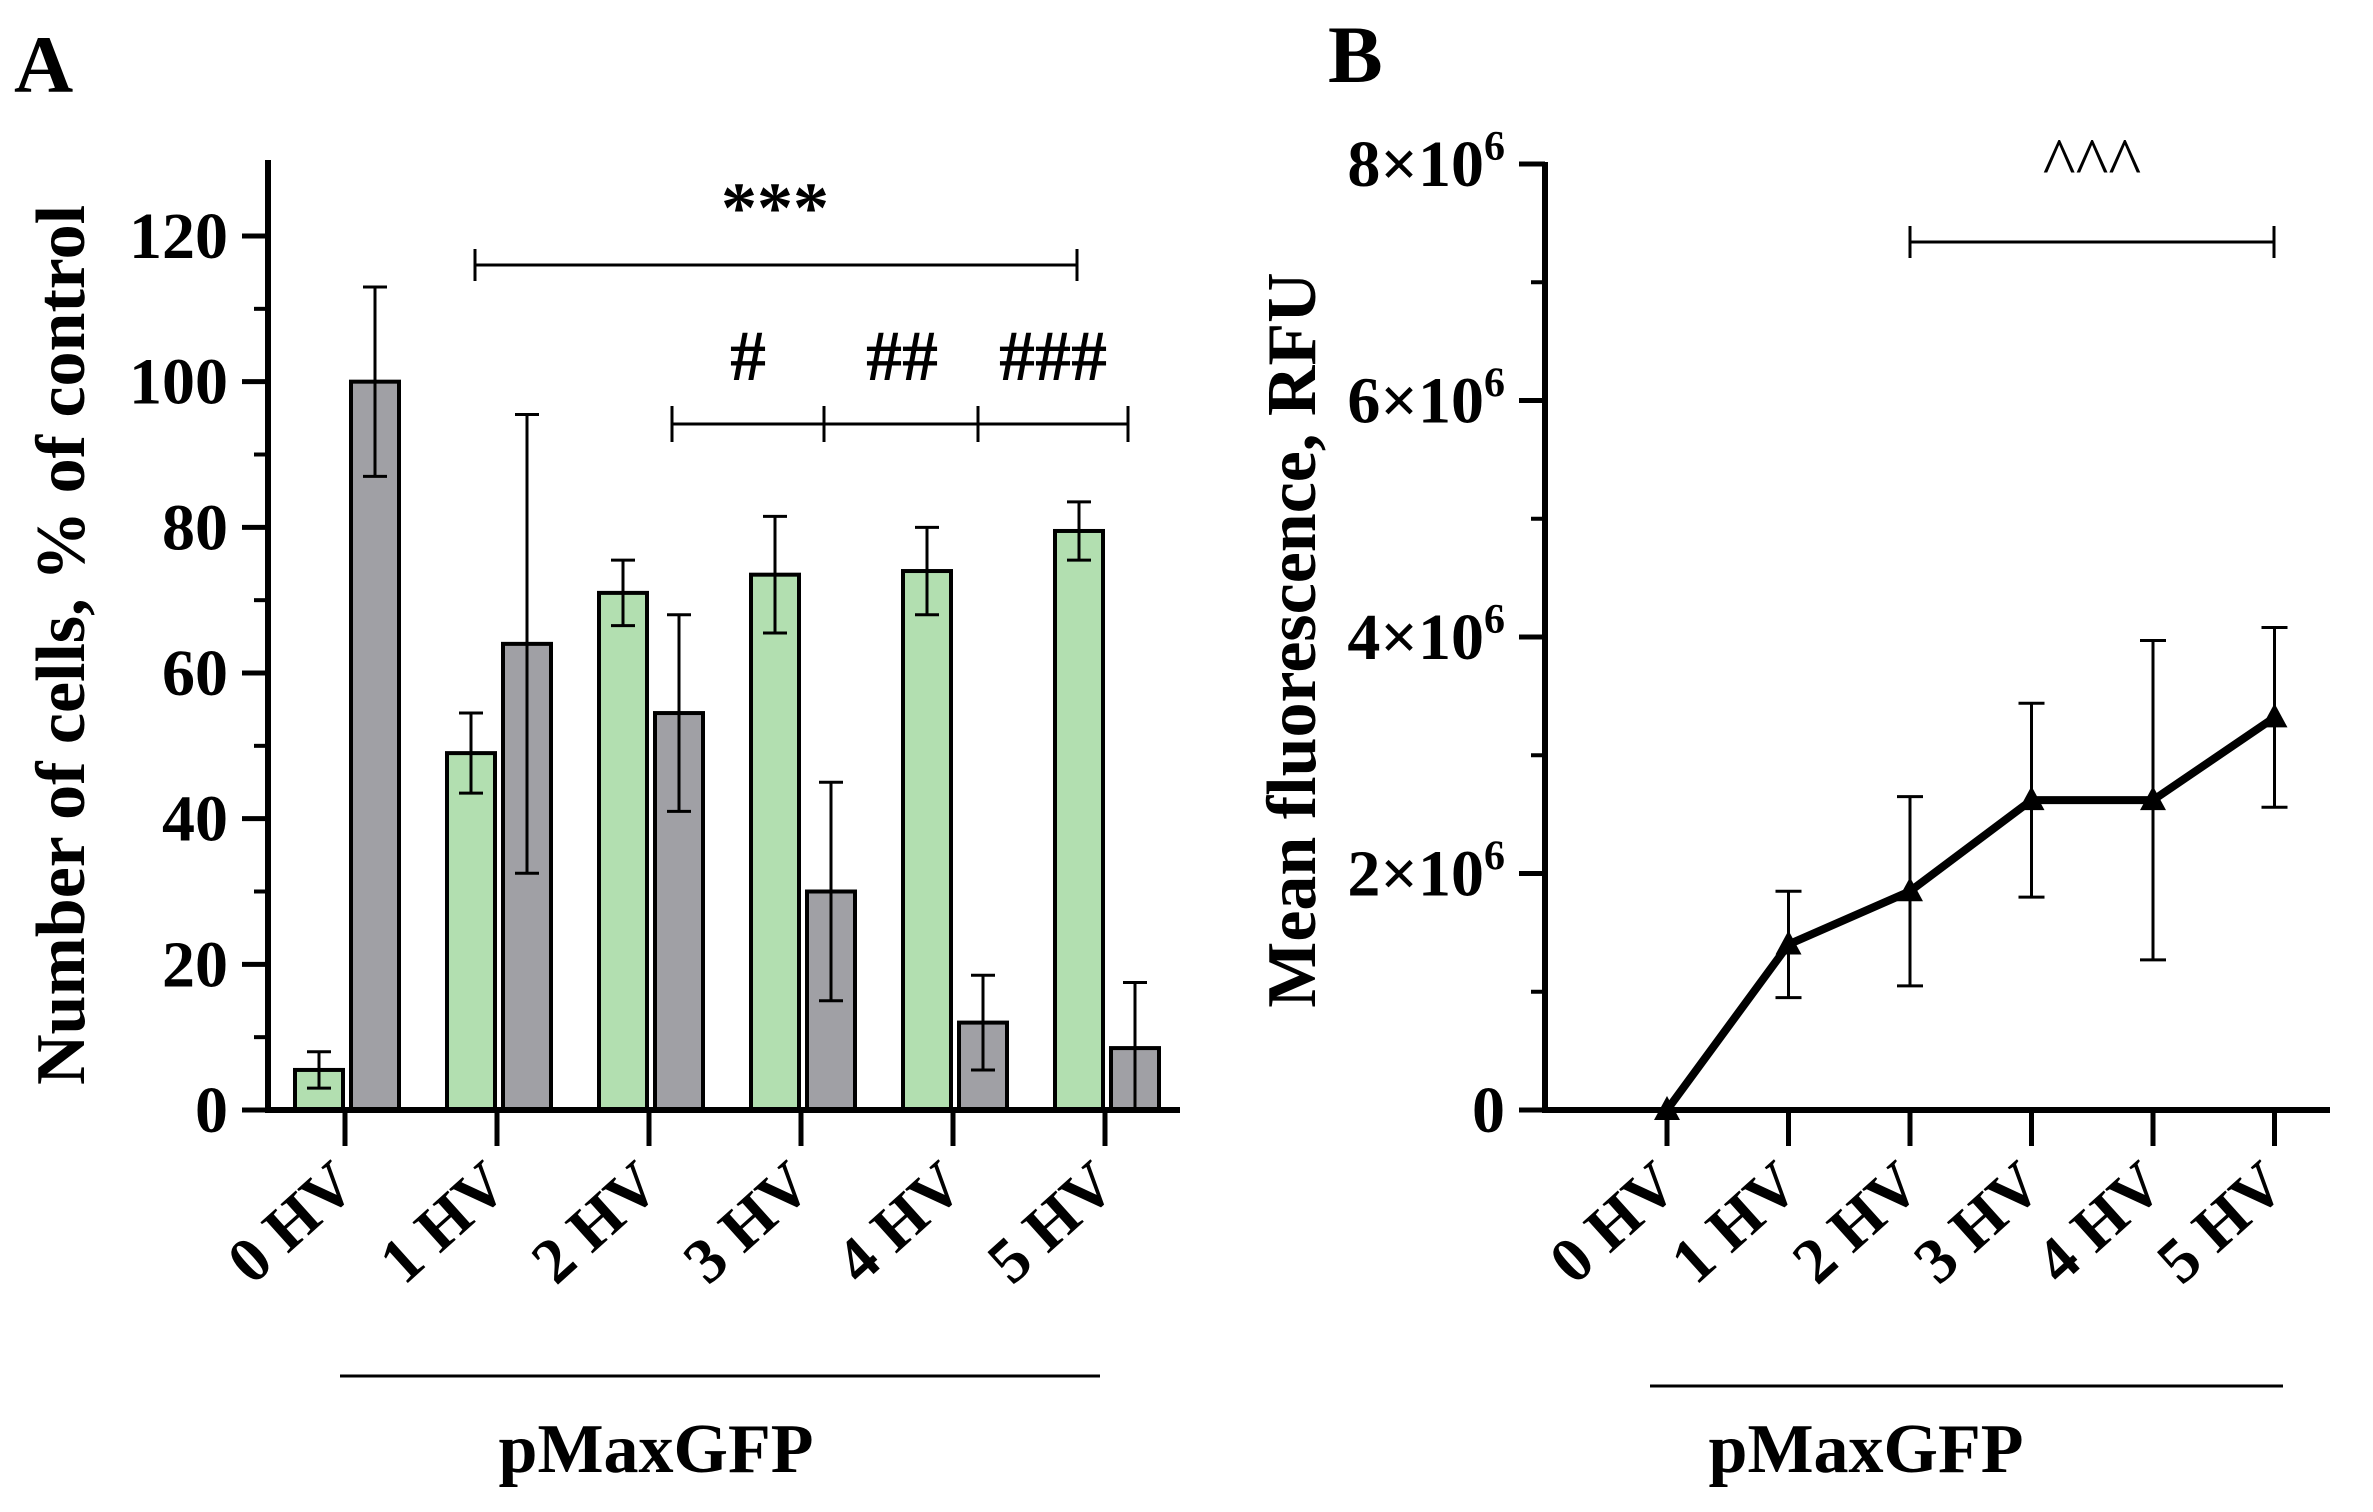 This screenshot has height=1512, width=2373. What do you see at coordinates (2220, 1222) in the screenshot?
I see `panel-b-x-tick-label: 5 HV` at bounding box center [2220, 1222].